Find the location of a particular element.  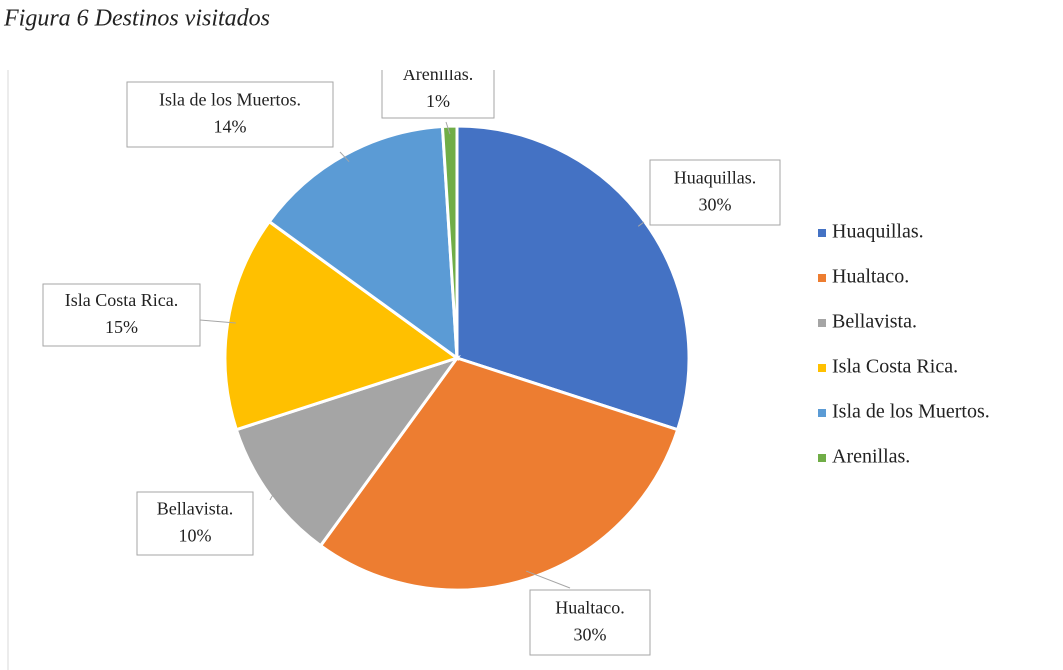

legend-label: Hualtaco. is located at coordinates (870, 277).